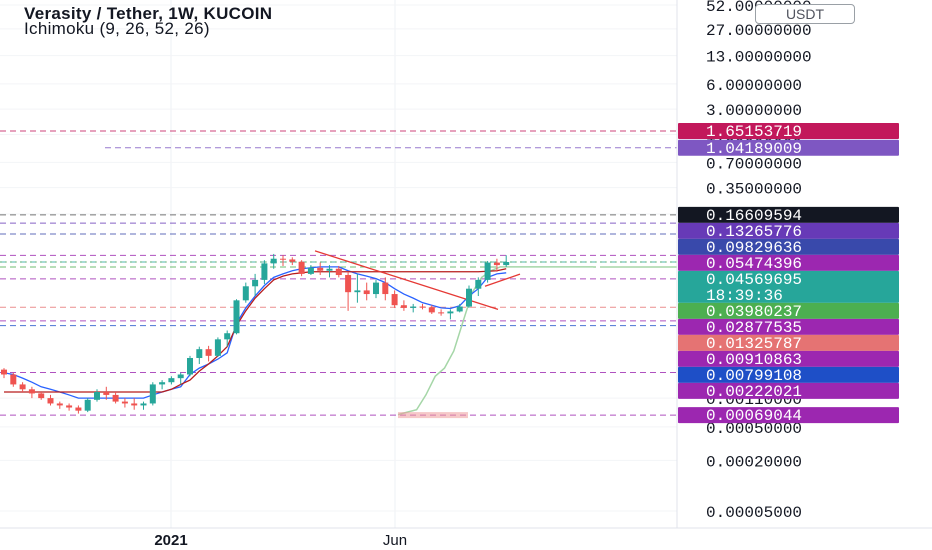 The image size is (932, 550). I want to click on price-tag: 1.04189009, so click(788, 148).